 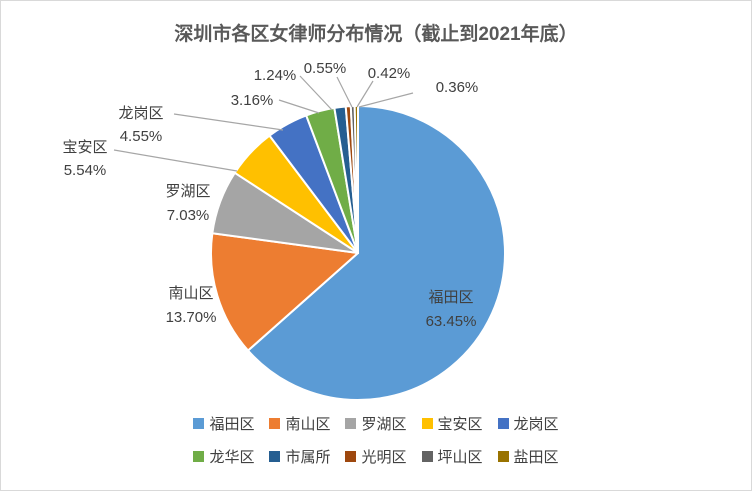 I want to click on leader-line-龙岗区, so click(x=228, y=122).